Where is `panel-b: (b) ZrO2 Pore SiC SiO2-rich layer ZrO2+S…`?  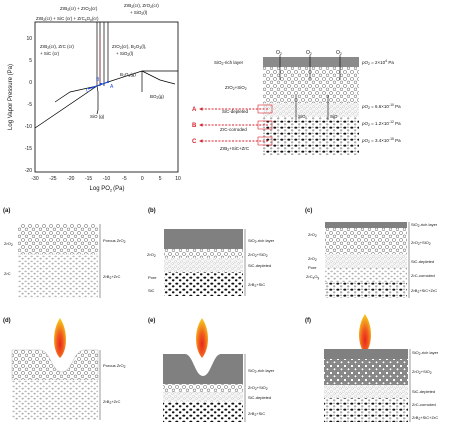
panel-b: (b) ZrO2 Pore SiC SiO2-rich layer ZrO2+S… is located at coordinates (211, 252).